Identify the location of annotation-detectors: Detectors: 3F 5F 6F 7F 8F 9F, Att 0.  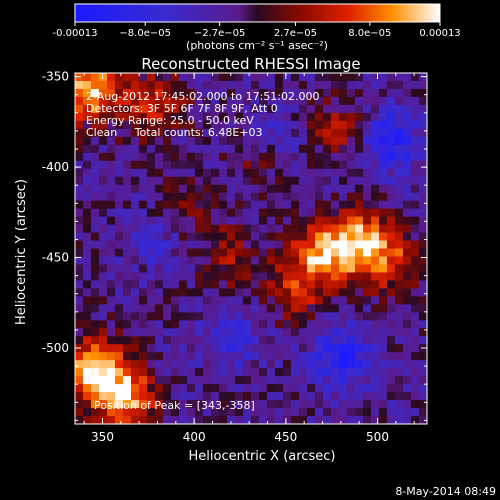
(182, 108).